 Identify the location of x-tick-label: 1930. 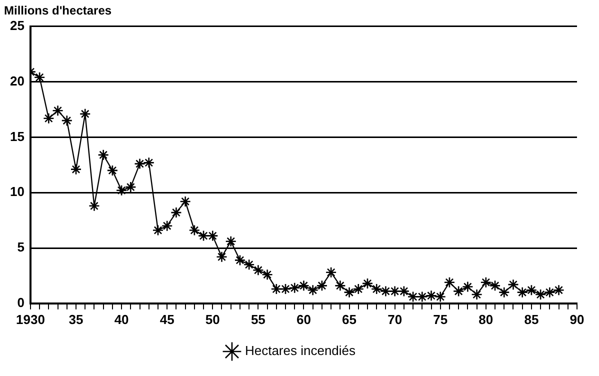
(30, 319).